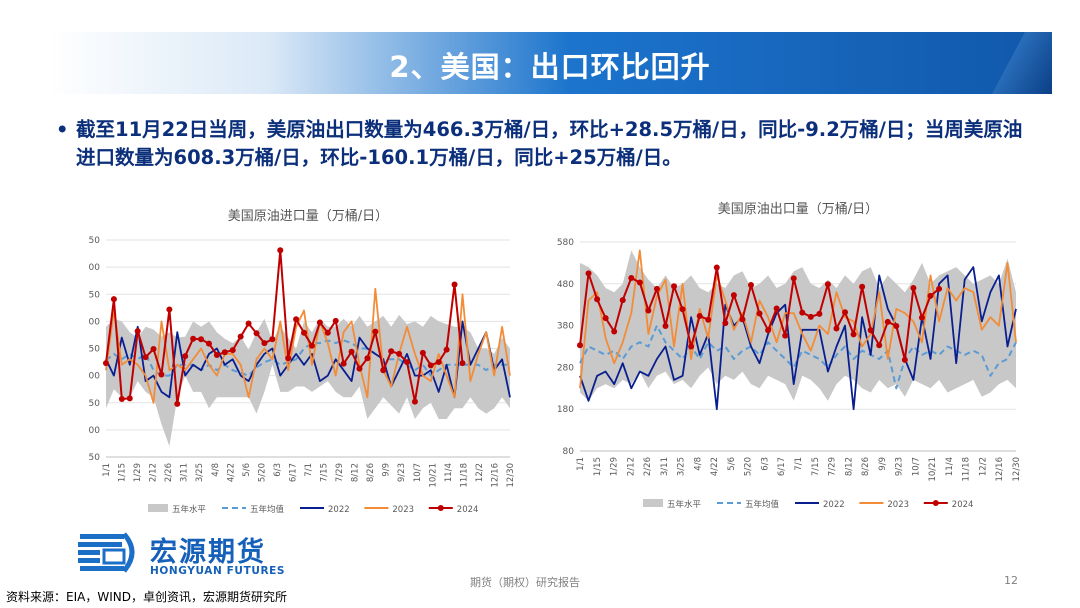 The height and width of the screenshot is (608, 1080). What do you see at coordinates (440, 508) in the screenshot?
I see `legend-marker` at bounding box center [440, 508].